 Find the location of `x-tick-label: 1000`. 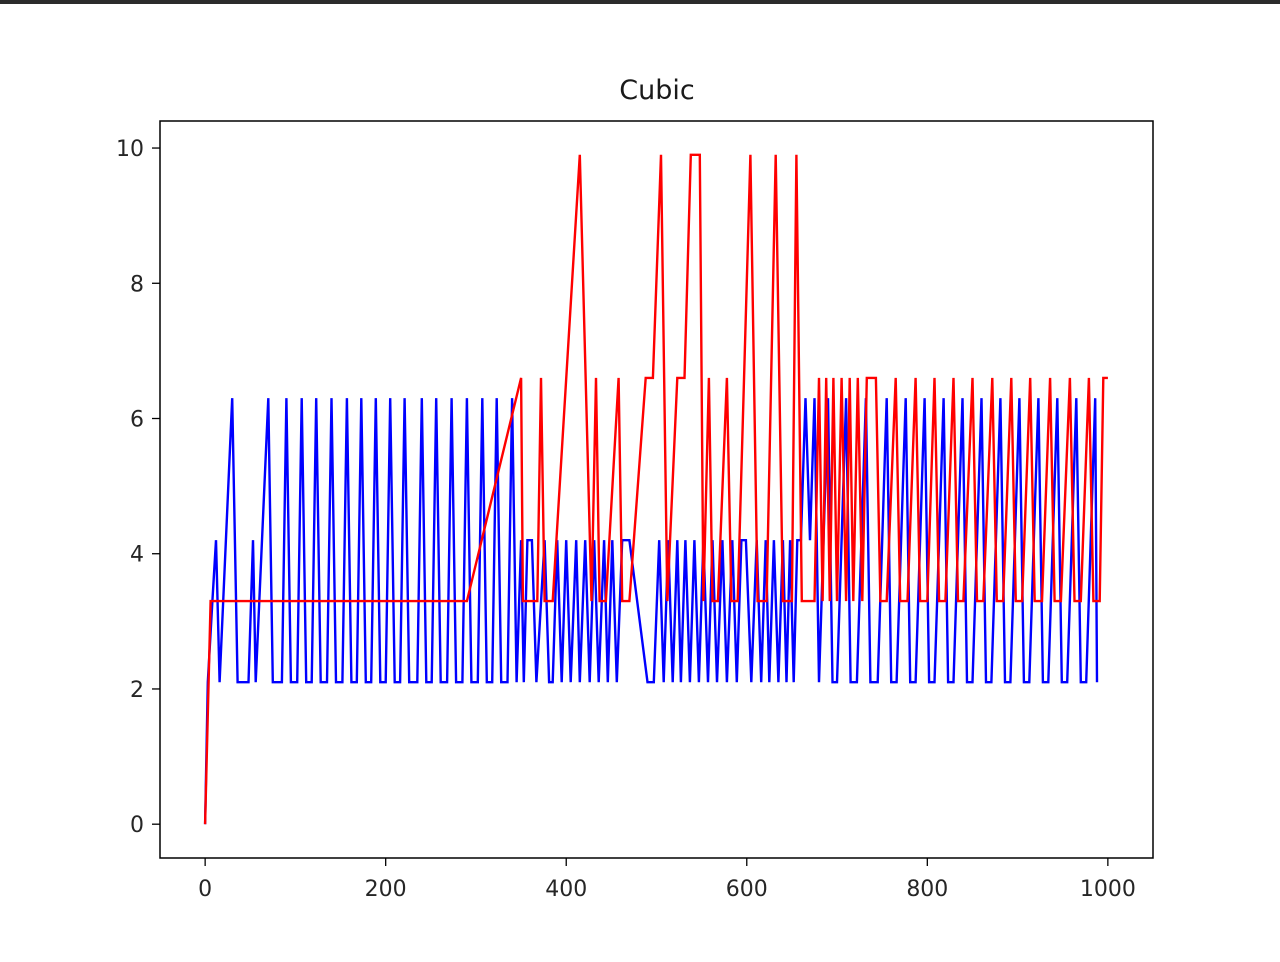

x-tick-label: 1000 is located at coordinates (1108, 889).